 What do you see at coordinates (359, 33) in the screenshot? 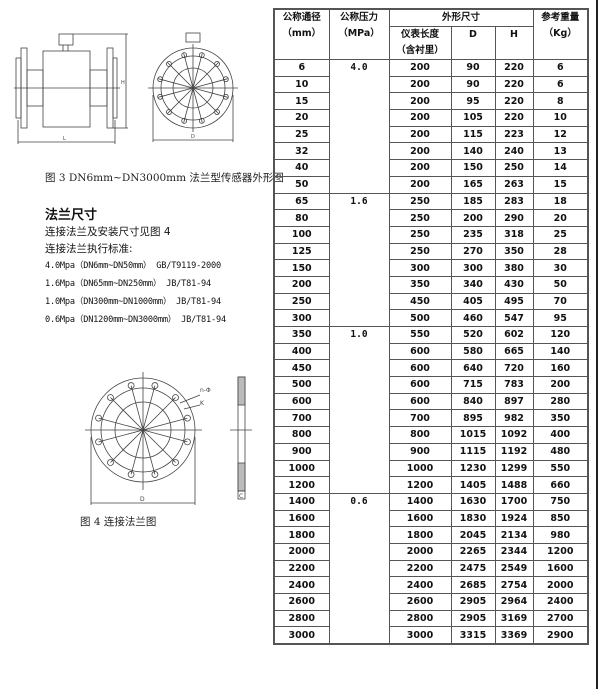
I see `header-pressure-unit: （MPa）` at bounding box center [359, 33].